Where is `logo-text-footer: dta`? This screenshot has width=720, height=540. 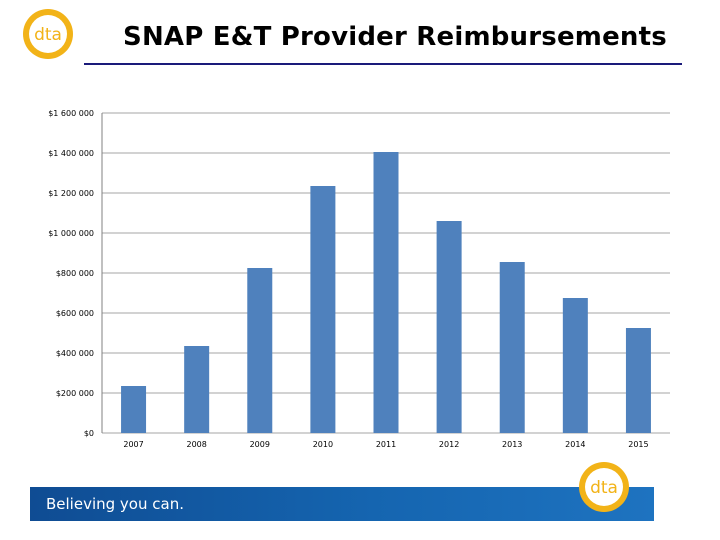
logo-text-footer: dta is located at coordinates (604, 488).